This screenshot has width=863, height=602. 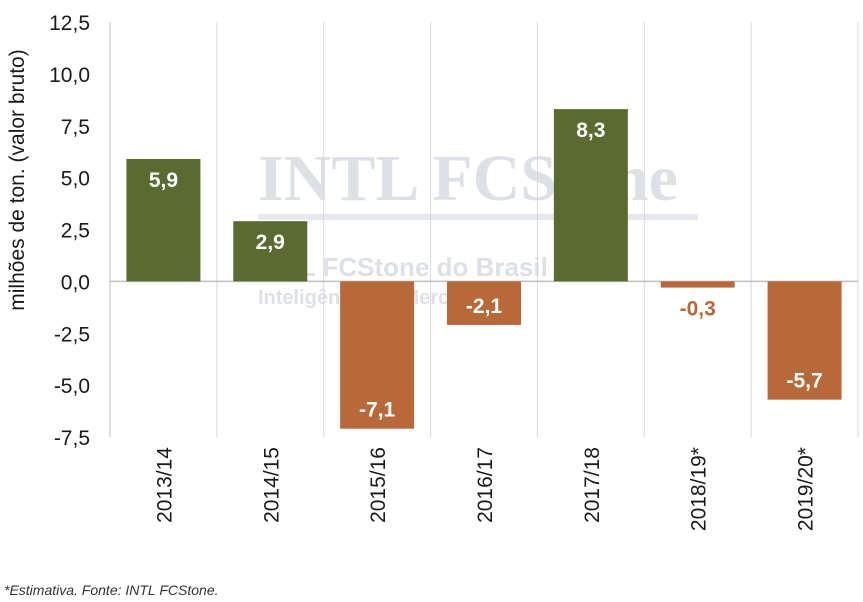 I want to click on x-tick-label: 2015/16, so click(x=378, y=485).